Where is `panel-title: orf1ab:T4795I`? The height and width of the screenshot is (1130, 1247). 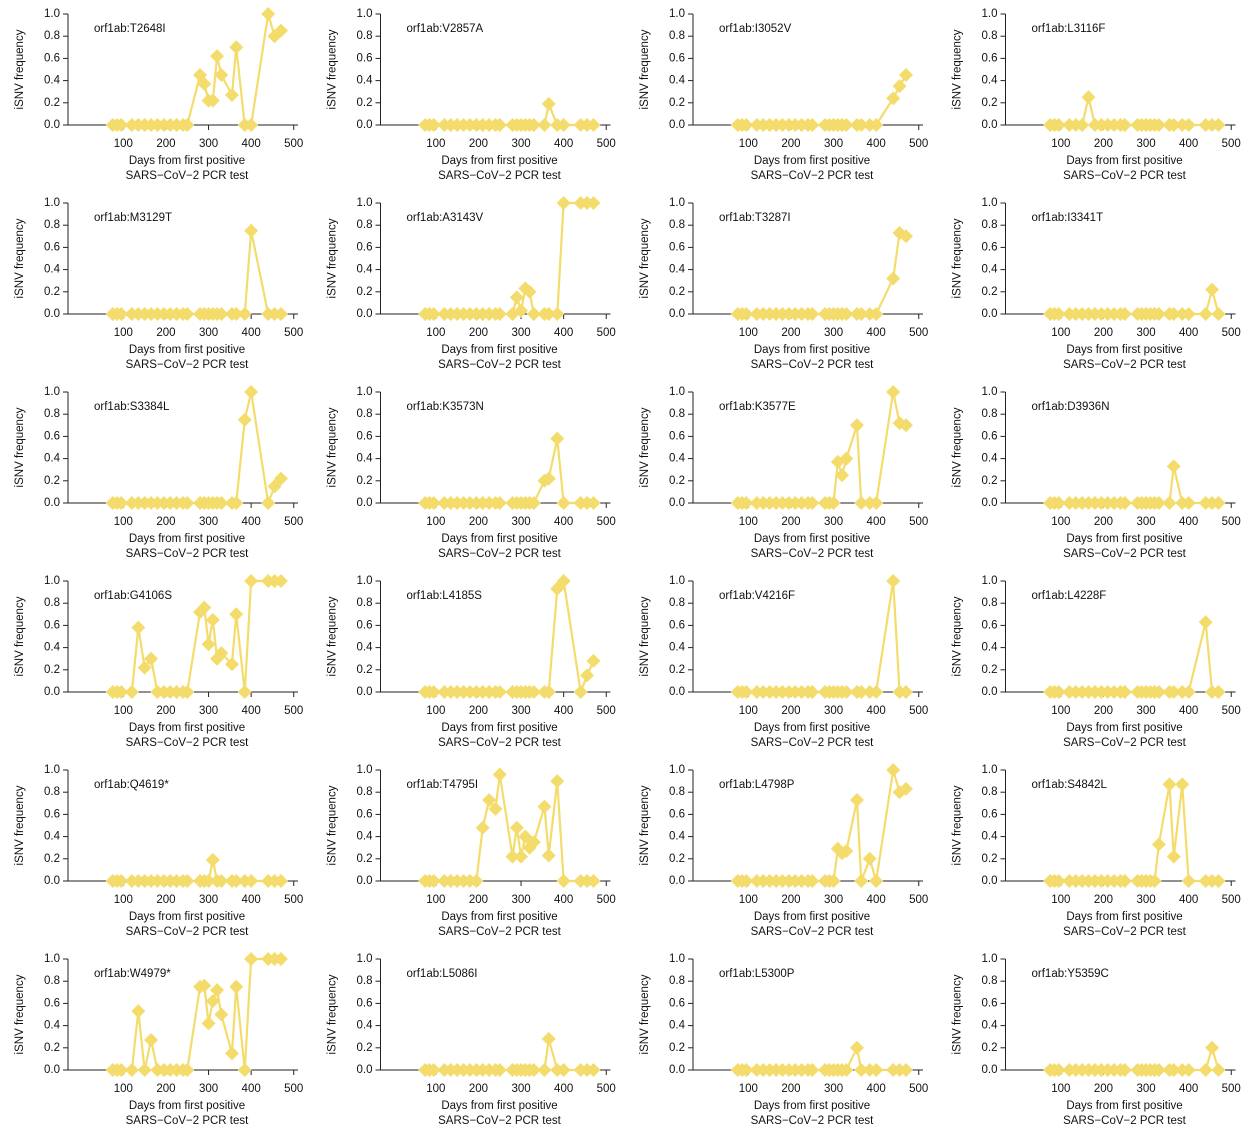 panel-title: orf1ab:T4795I is located at coordinates (443, 785).